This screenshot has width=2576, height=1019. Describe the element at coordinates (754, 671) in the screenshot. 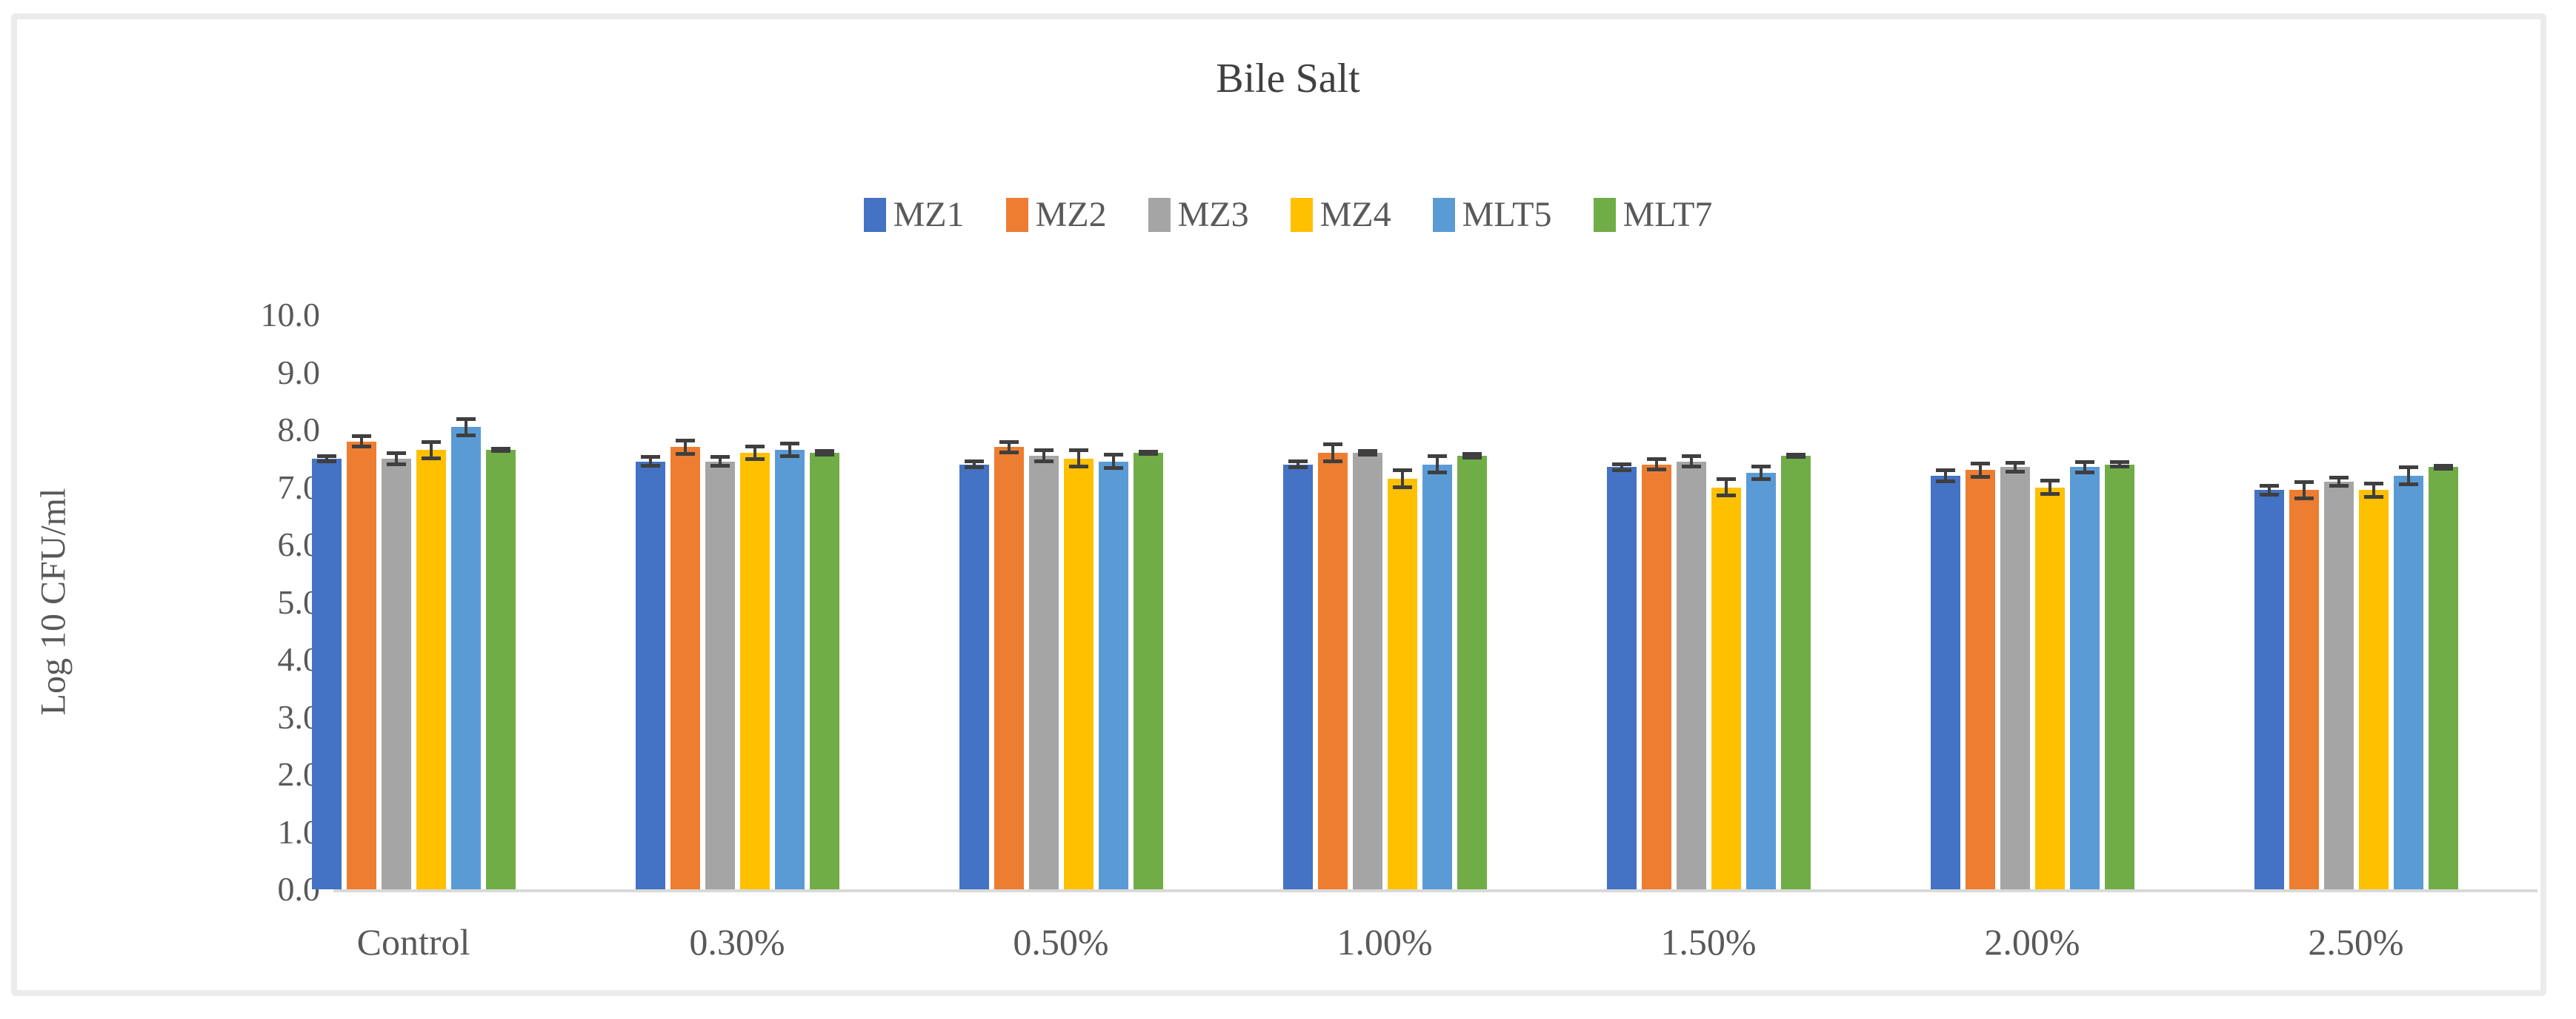

I see `bar-mz4-0.30%` at that location.